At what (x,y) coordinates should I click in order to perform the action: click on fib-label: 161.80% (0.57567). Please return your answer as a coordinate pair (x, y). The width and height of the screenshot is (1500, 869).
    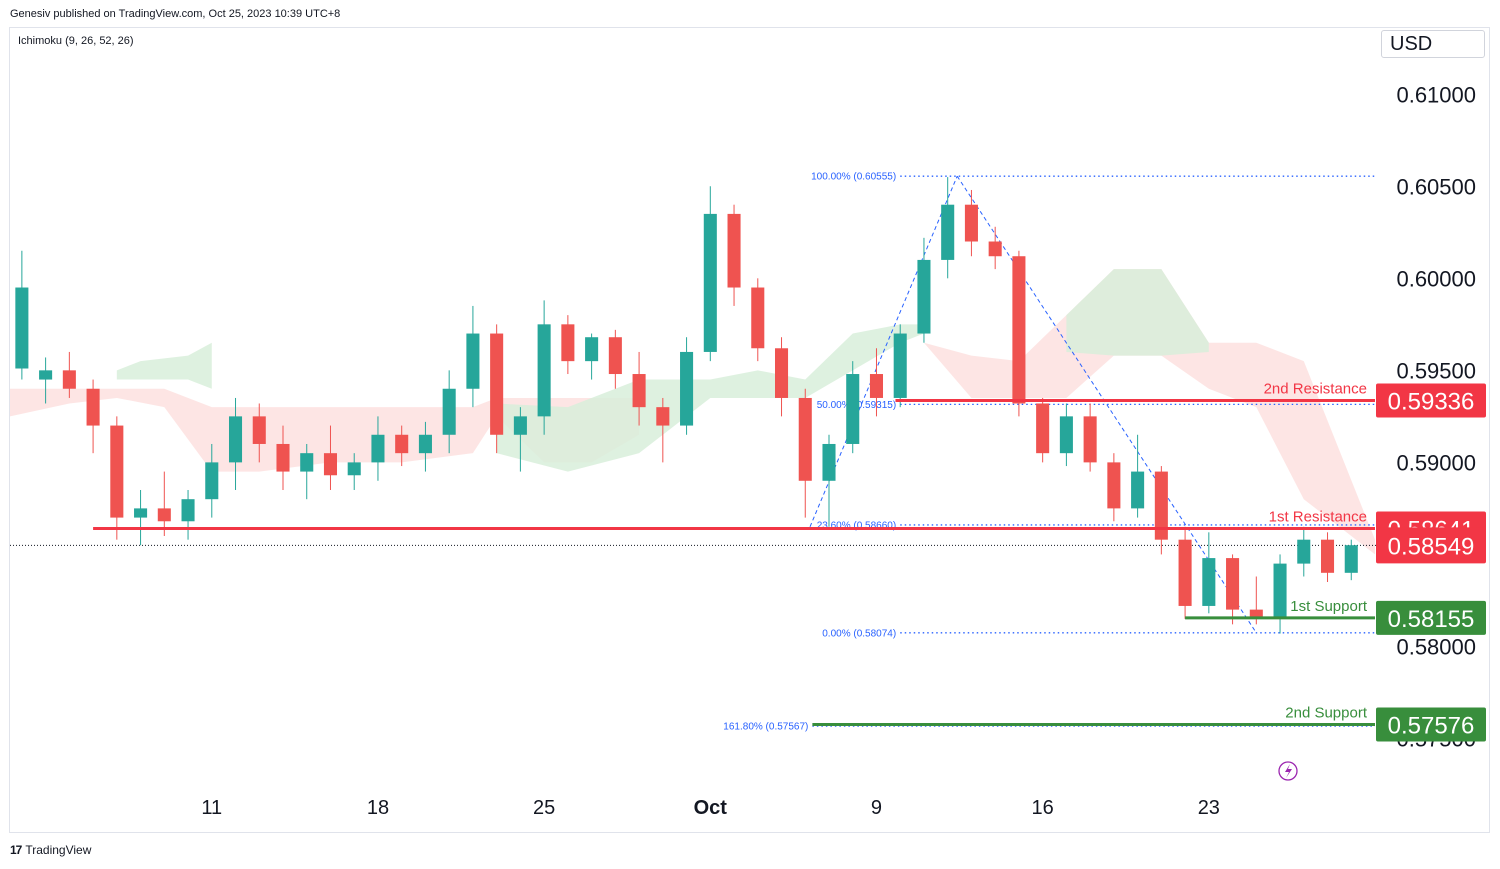
    Looking at the image, I should click on (765, 727).